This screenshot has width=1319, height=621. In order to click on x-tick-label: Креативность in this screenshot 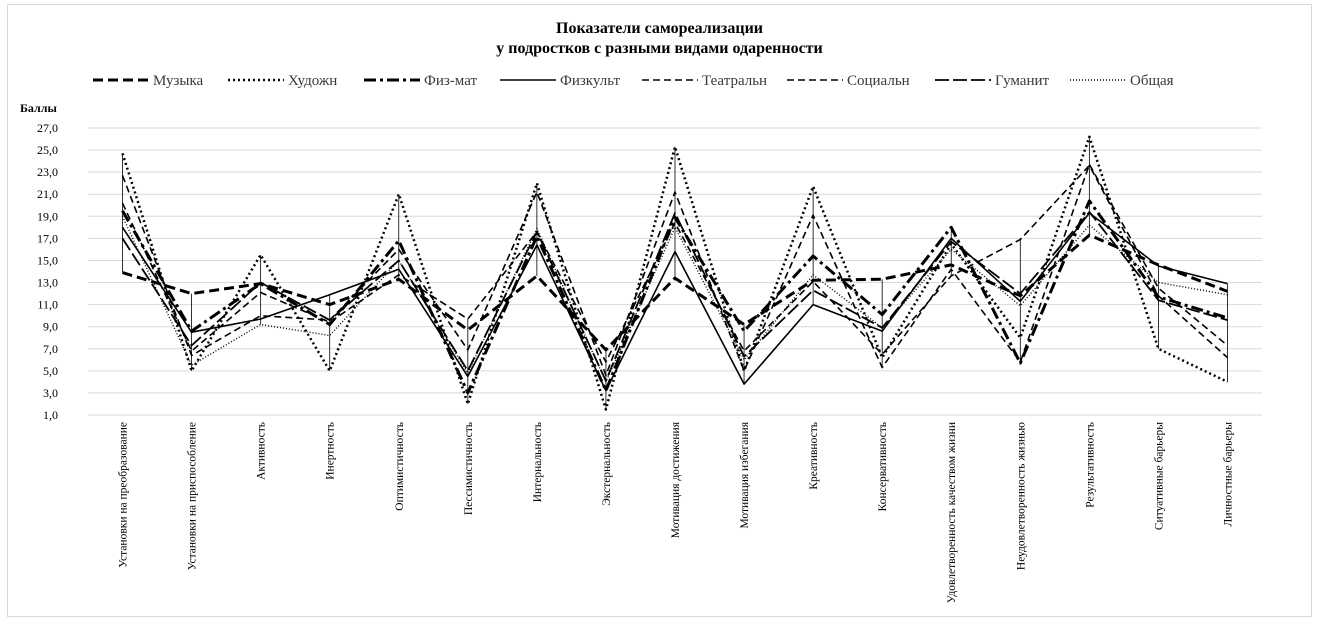, I will do `click(814, 456)`.